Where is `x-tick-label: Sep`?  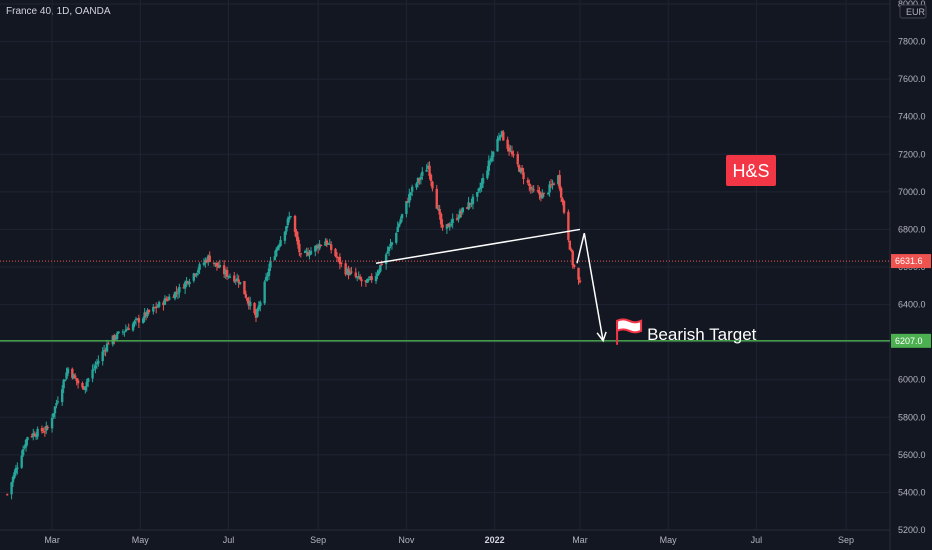
x-tick-label: Sep is located at coordinates (846, 540).